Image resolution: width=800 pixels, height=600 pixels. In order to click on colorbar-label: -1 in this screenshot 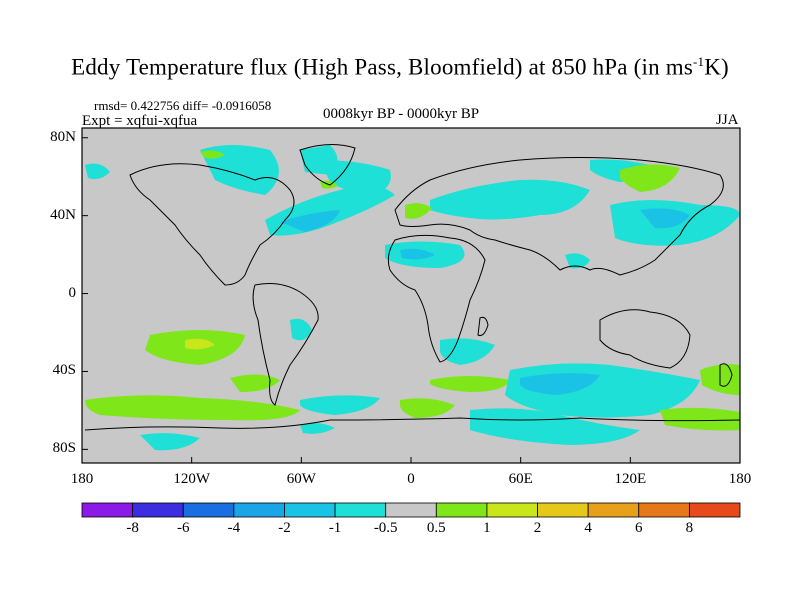, I will do `click(335, 528)`.